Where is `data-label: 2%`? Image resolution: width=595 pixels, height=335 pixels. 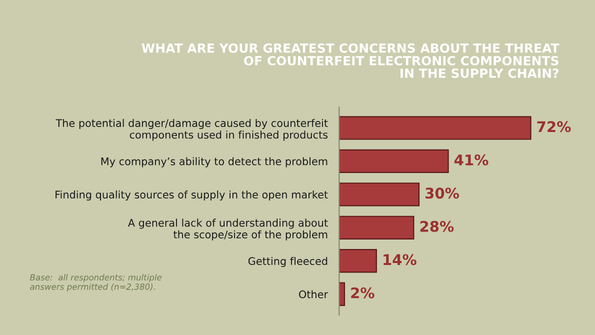
data-label: 2% is located at coordinates (362, 292).